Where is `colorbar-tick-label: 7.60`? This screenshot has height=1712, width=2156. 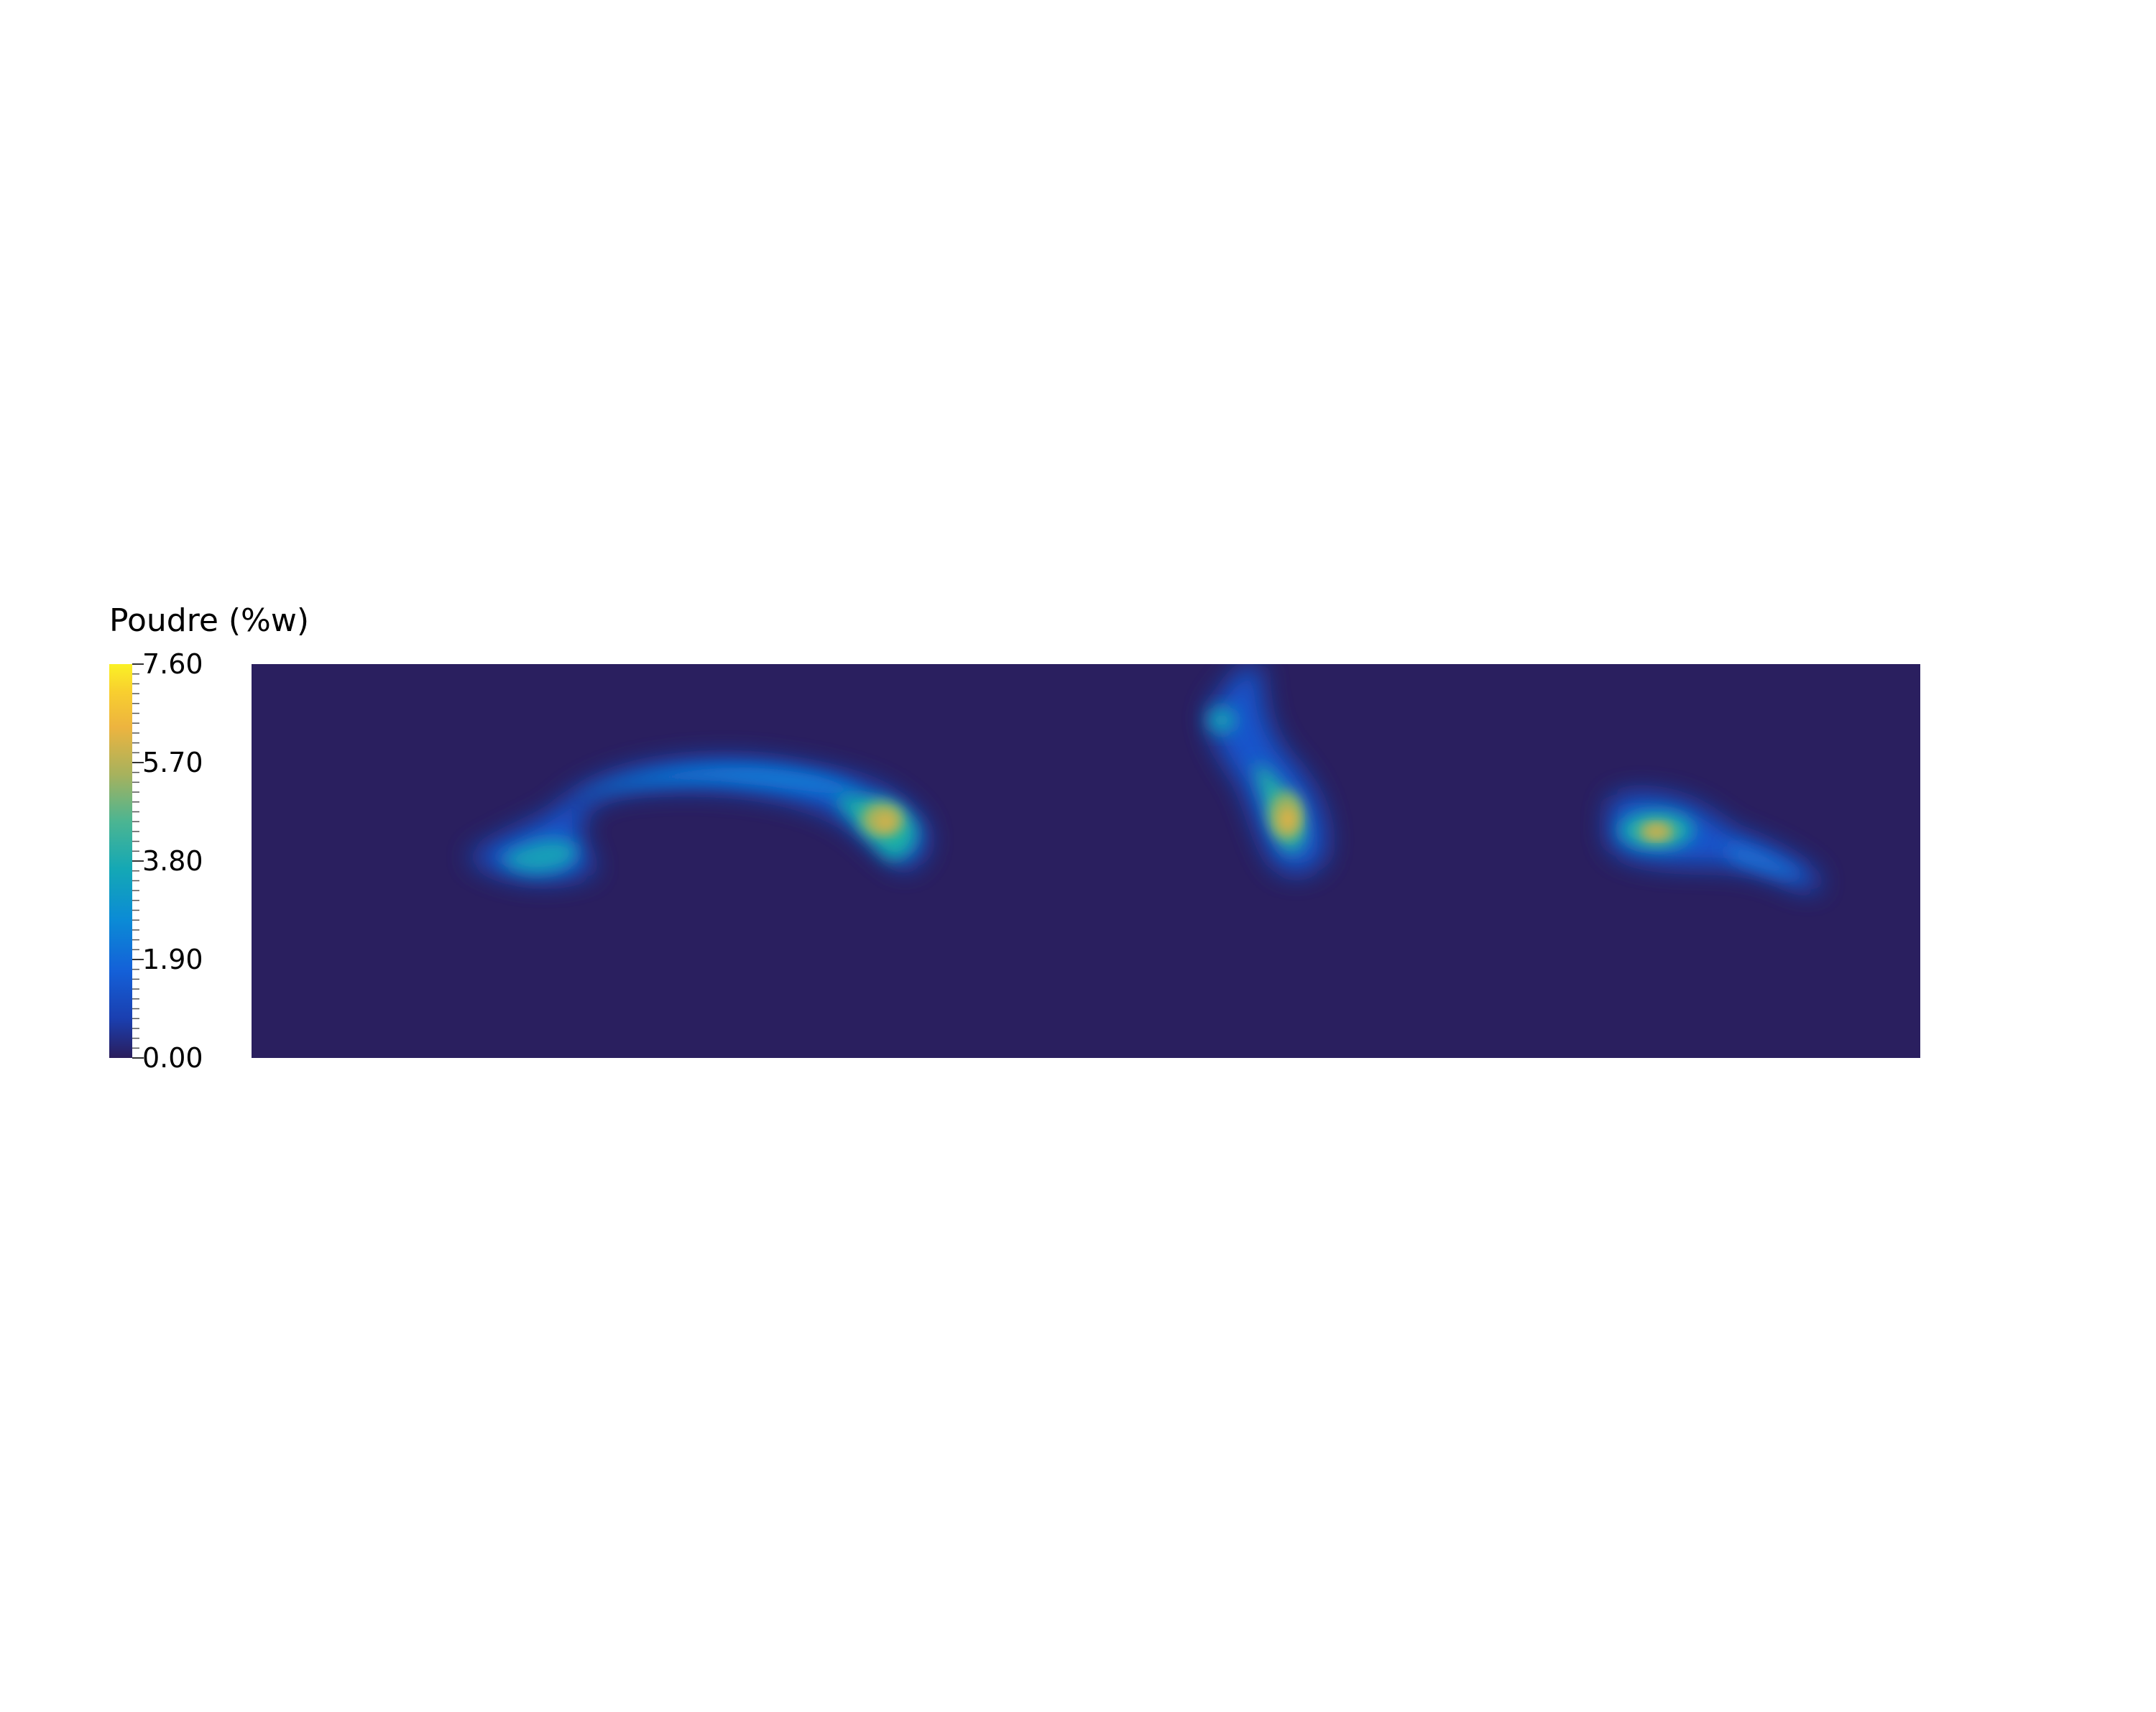
colorbar-tick-label: 7.60 is located at coordinates (172, 664).